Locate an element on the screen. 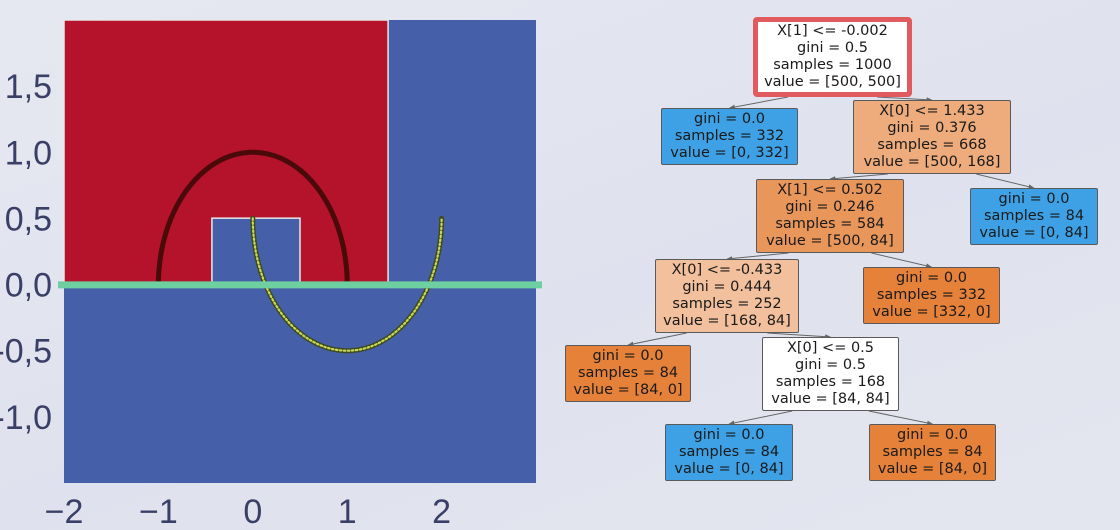 This screenshot has height=530, width=1120. node-text-line: gini = 0.444 is located at coordinates (727, 287).